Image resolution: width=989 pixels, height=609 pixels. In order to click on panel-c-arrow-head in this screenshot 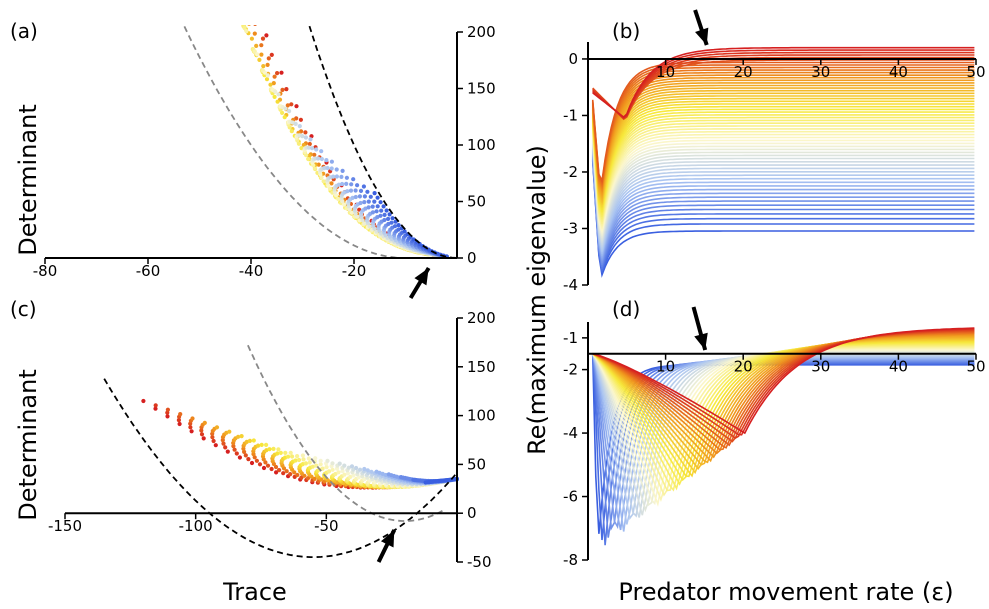, I will do `click(387, 539)`.